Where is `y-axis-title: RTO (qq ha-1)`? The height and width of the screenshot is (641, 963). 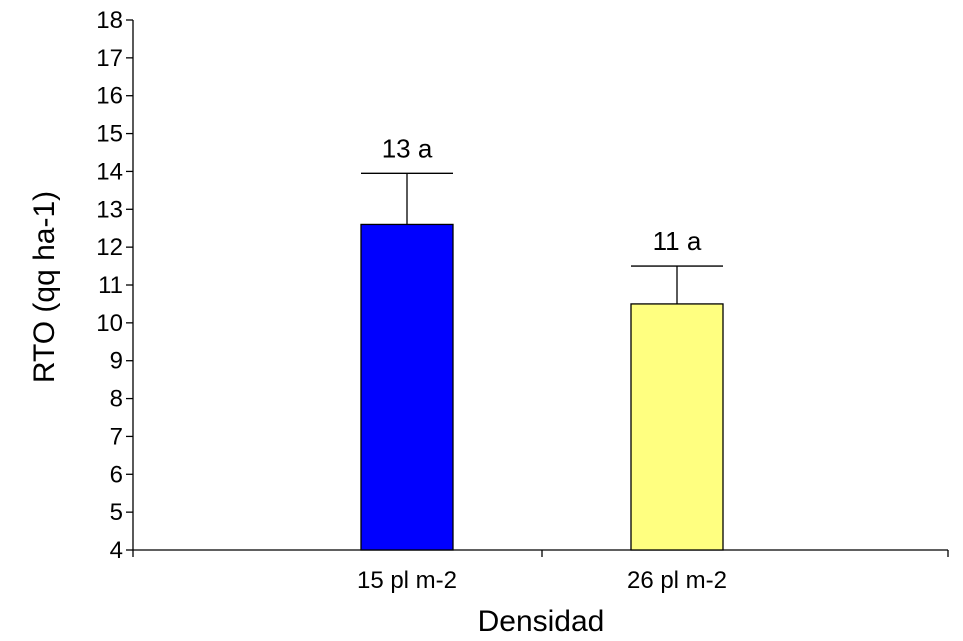 y-axis-title: RTO (qq ha-1) is located at coordinates (44, 287).